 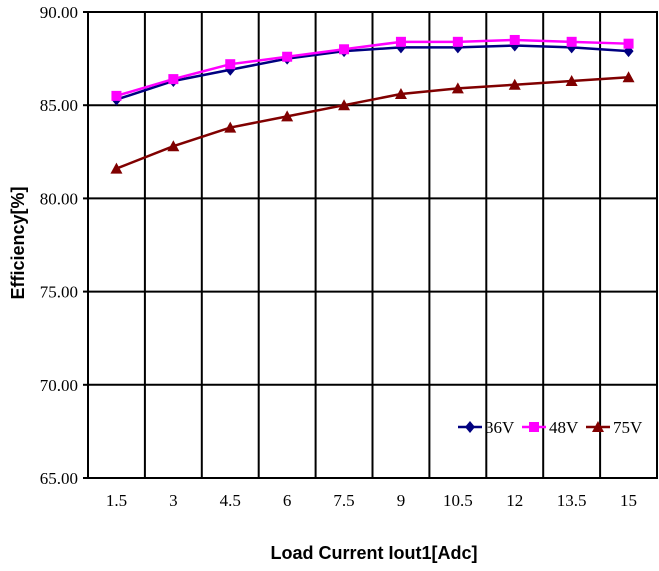 I want to click on y-tick-label: 90.00, so click(x=59, y=12).